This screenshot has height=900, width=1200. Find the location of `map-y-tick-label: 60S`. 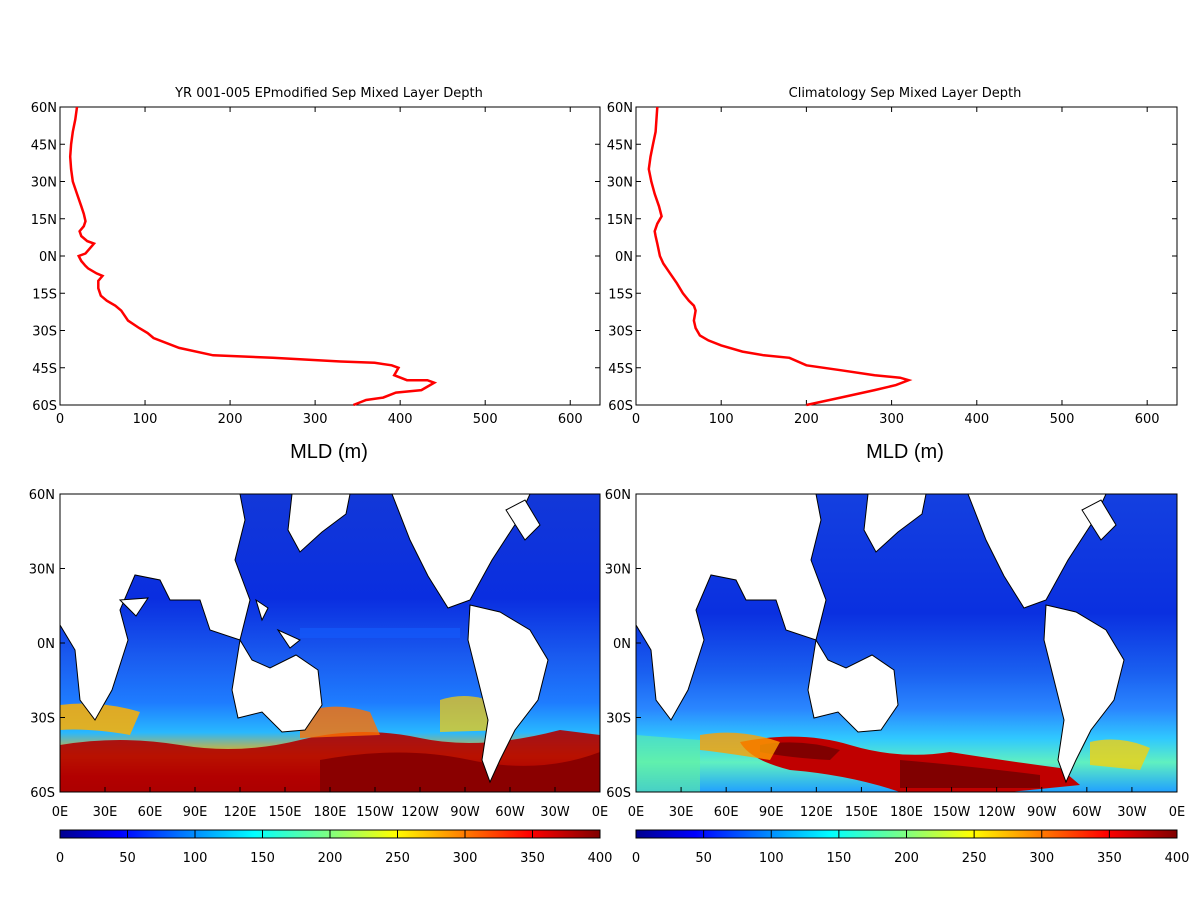

map-y-tick-label: 60S is located at coordinates (618, 793).